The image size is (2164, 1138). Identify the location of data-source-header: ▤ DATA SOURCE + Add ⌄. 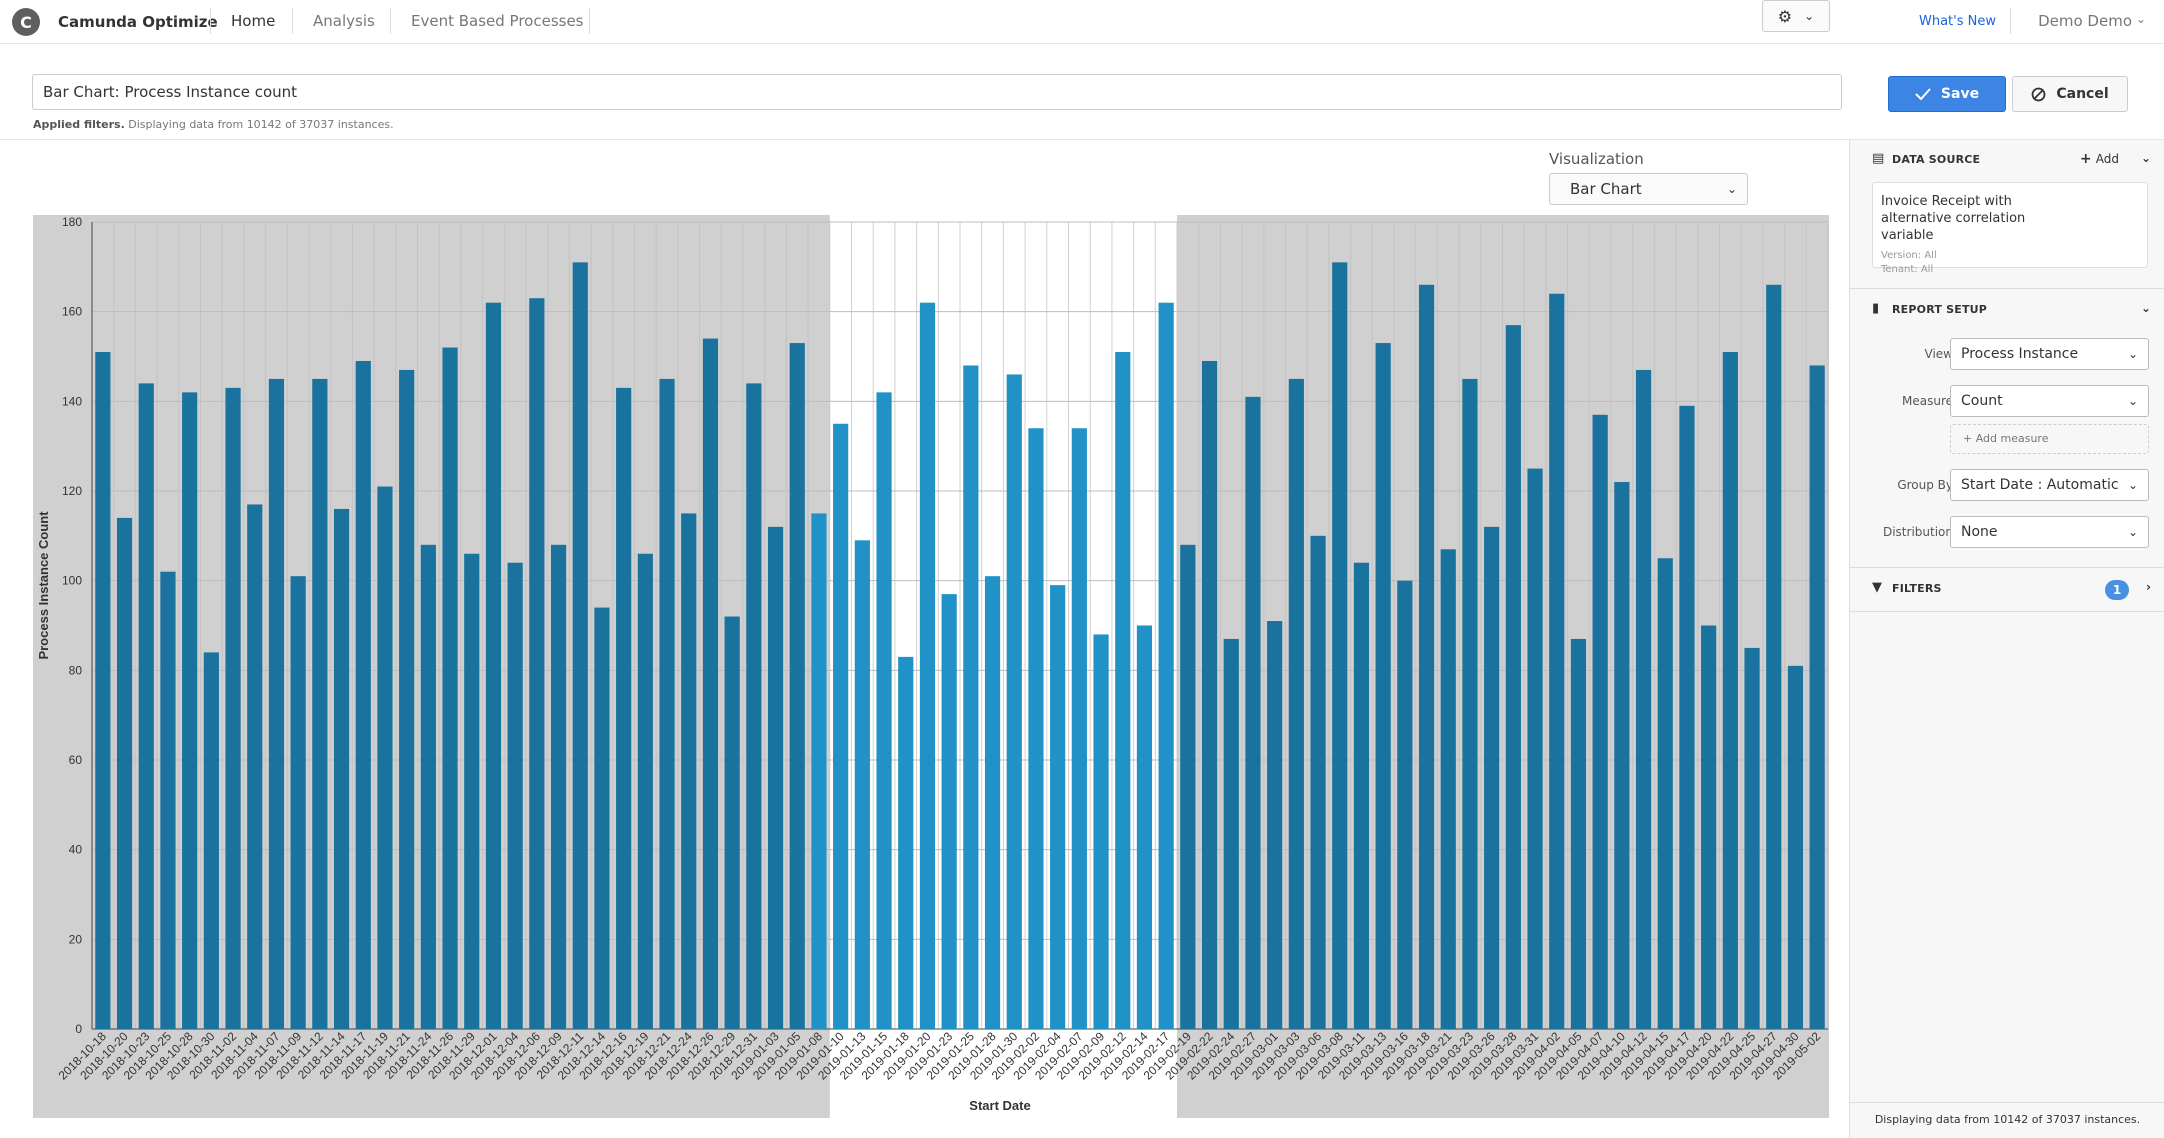
(2007, 160).